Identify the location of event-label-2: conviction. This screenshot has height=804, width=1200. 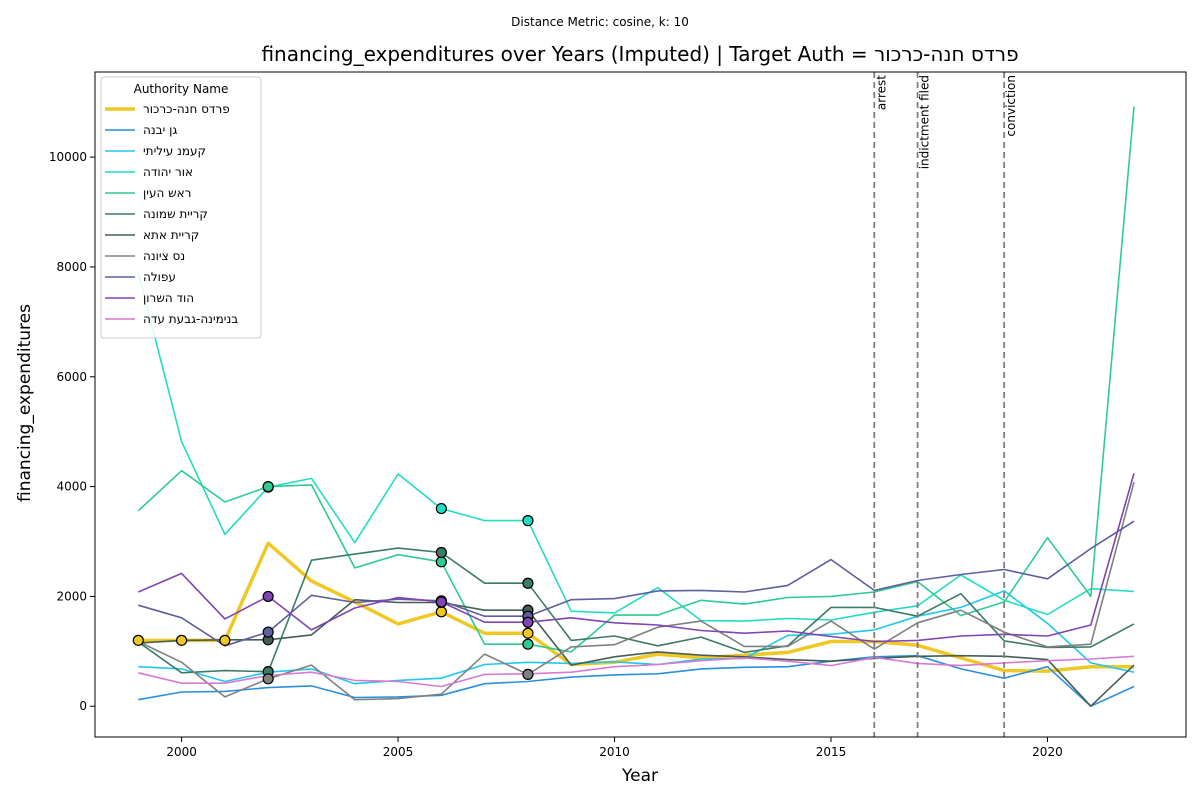
(1011, 106).